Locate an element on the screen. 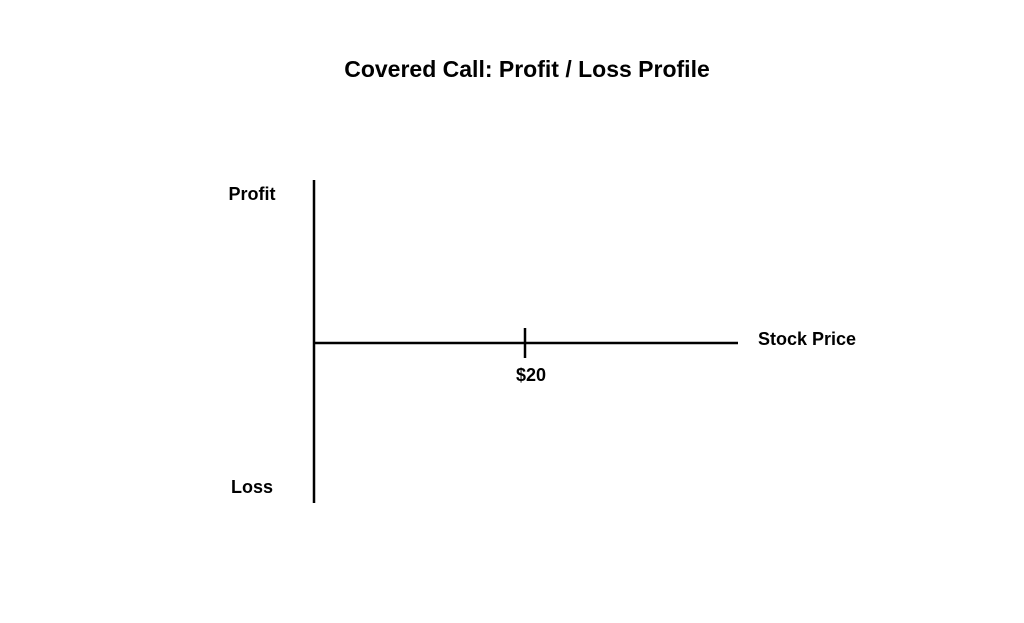 The height and width of the screenshot is (623, 1024). chart-title: Covered Call: Profit / Loss Profile is located at coordinates (527, 69).